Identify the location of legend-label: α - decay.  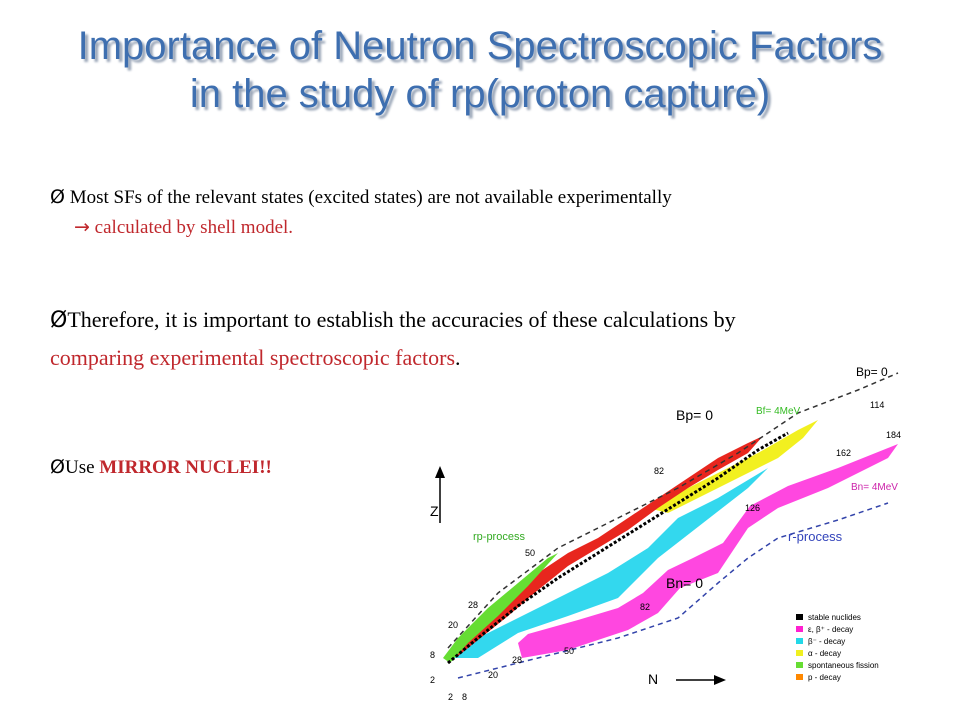
(824, 653).